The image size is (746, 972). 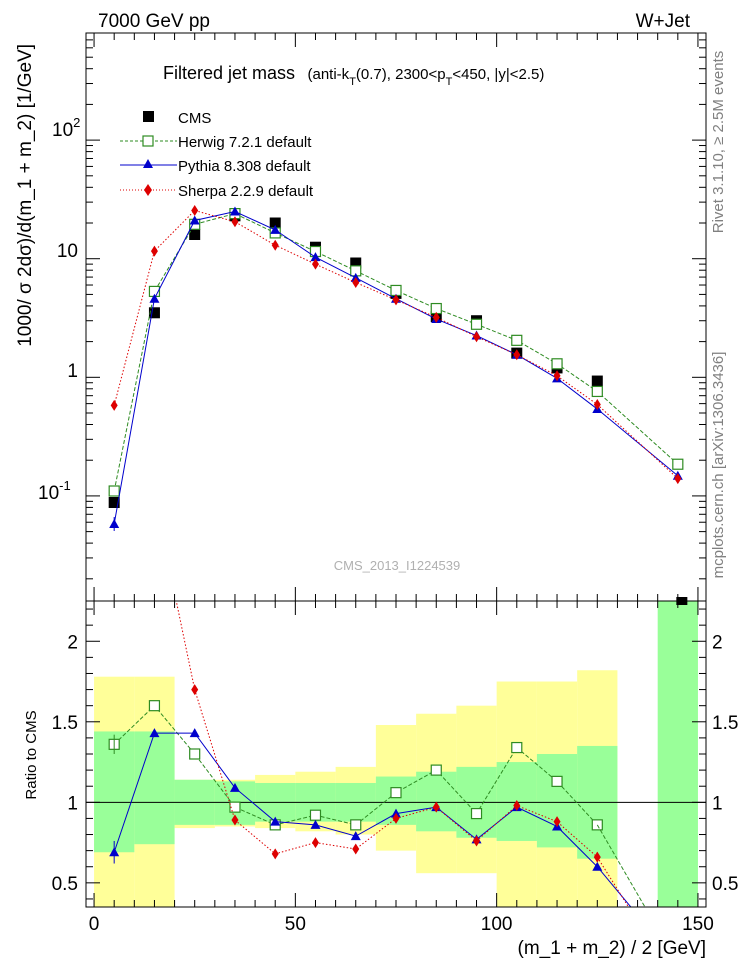 What do you see at coordinates (148, 116) in the screenshot?
I see `legend-cms-marker` at bounding box center [148, 116].